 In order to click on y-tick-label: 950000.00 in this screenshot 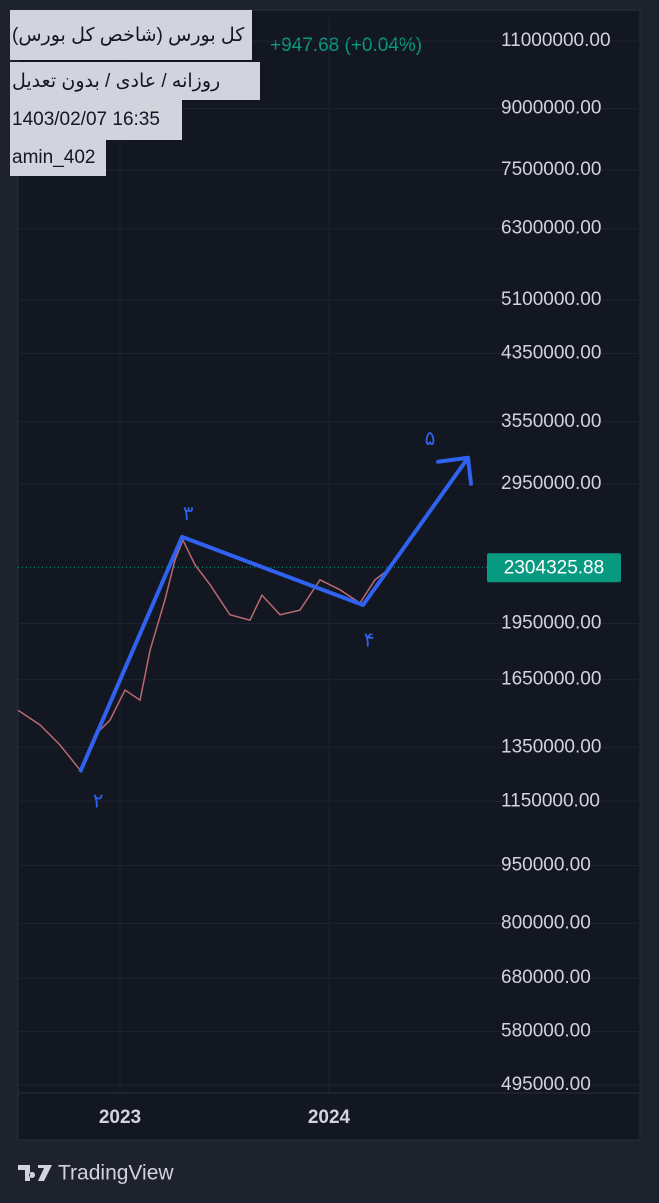, I will do `click(546, 865)`.